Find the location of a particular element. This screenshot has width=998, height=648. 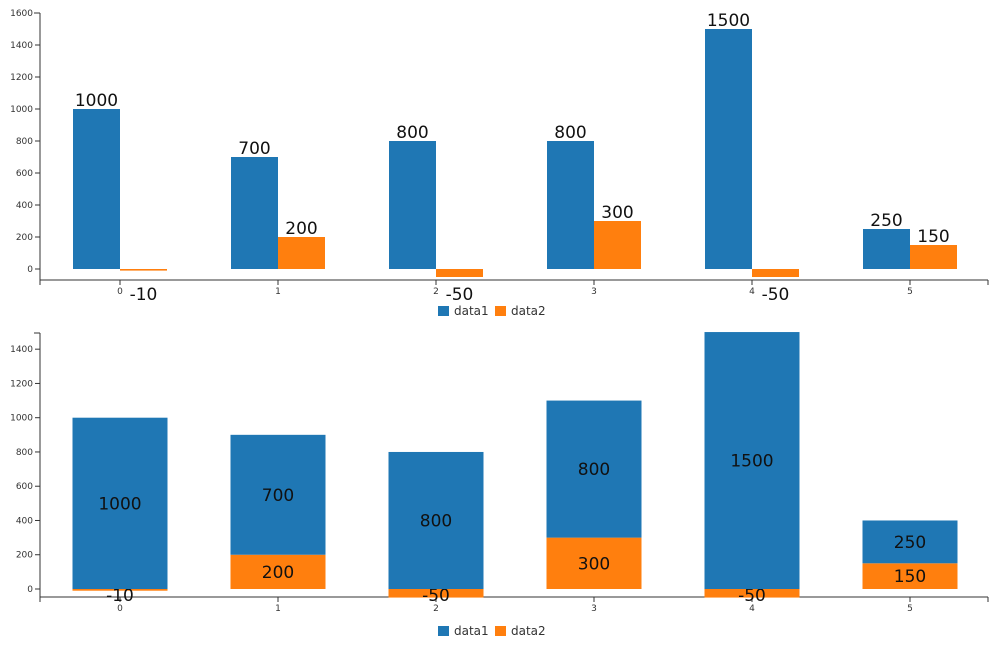

y-tick-label: 1600 is located at coordinates (21, 14).